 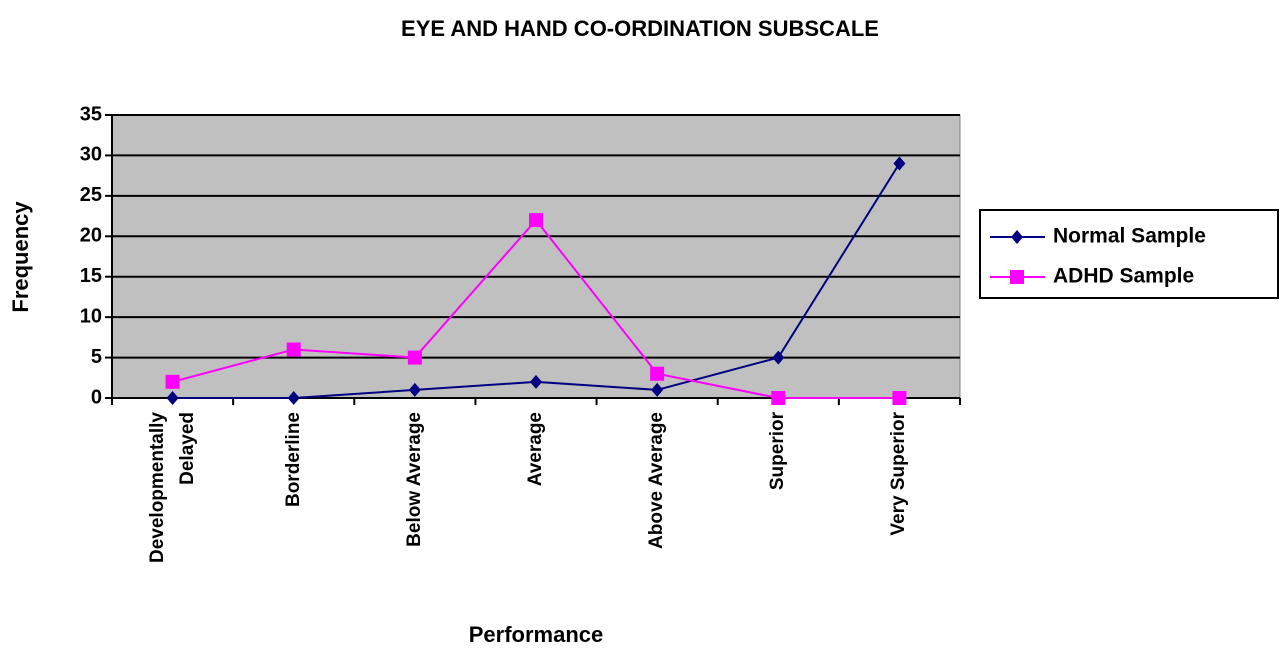 What do you see at coordinates (1129, 236) in the screenshot?
I see `legend-label: Normal Sample` at bounding box center [1129, 236].